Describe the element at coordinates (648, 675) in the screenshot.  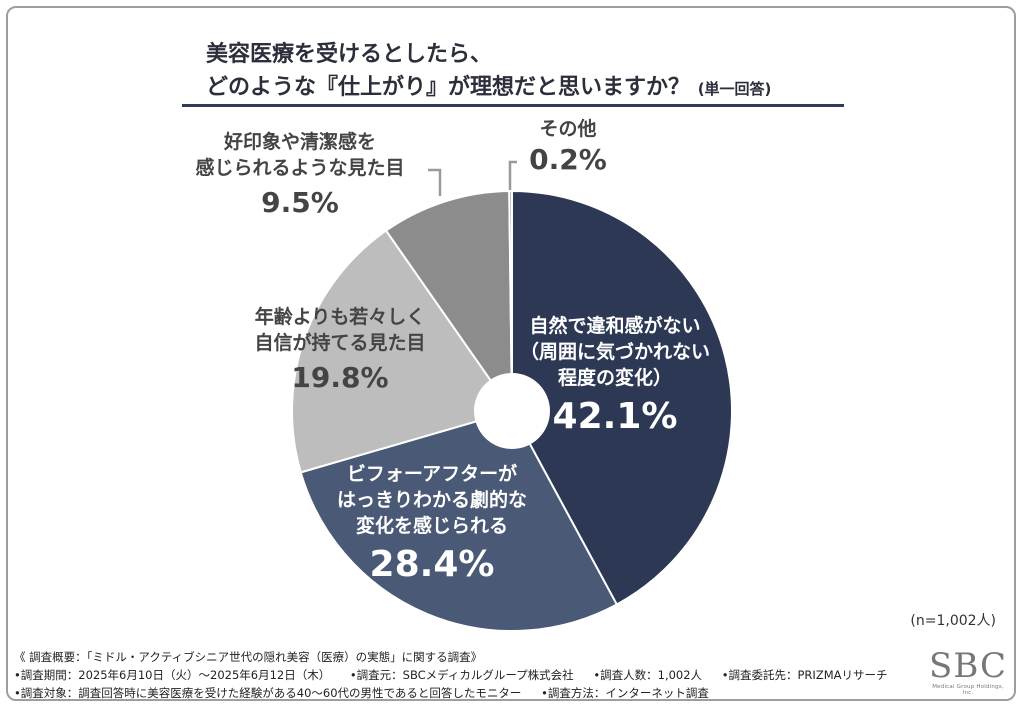
I see `footer-respondents: •調査人数：1,002人` at that location.